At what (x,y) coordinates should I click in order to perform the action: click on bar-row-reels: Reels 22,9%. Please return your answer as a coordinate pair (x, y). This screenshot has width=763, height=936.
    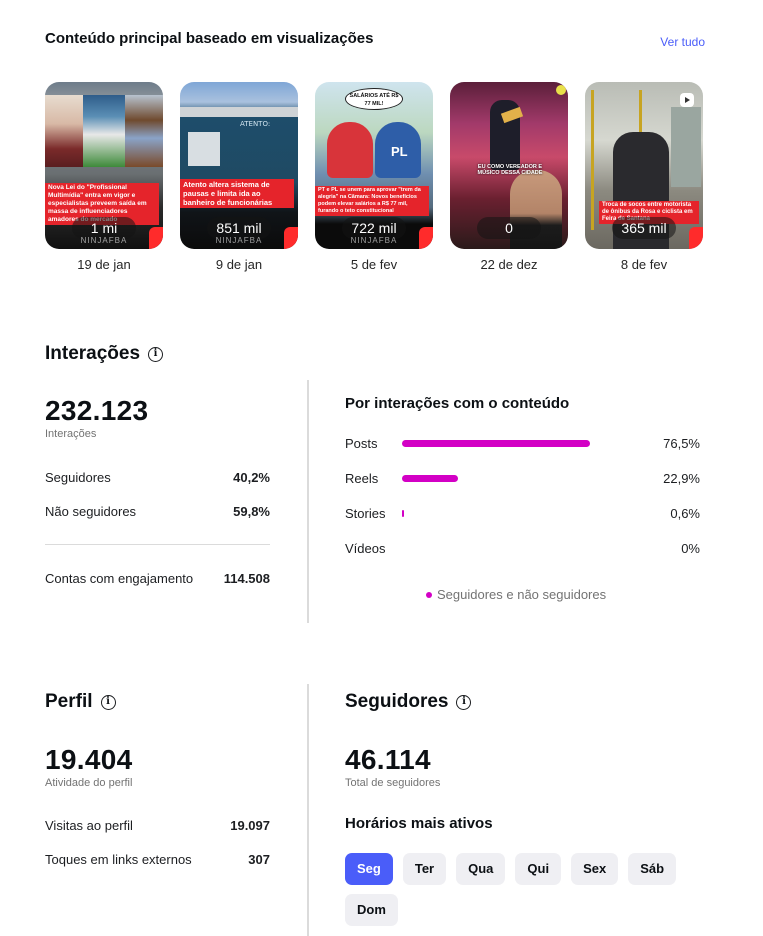
    Looking at the image, I should click on (522, 478).